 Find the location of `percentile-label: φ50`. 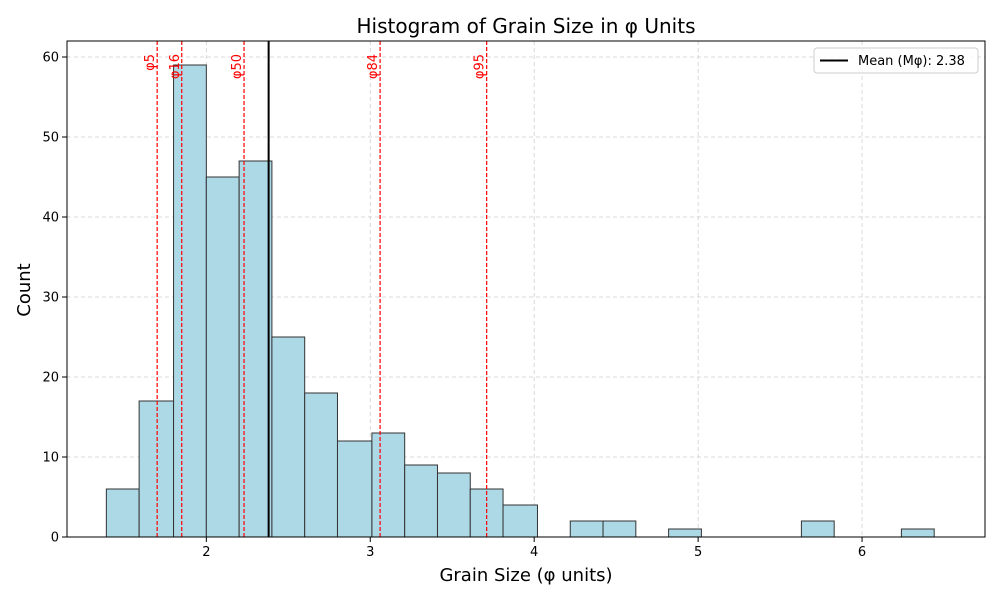

percentile-label: φ50 is located at coordinates (237, 66).